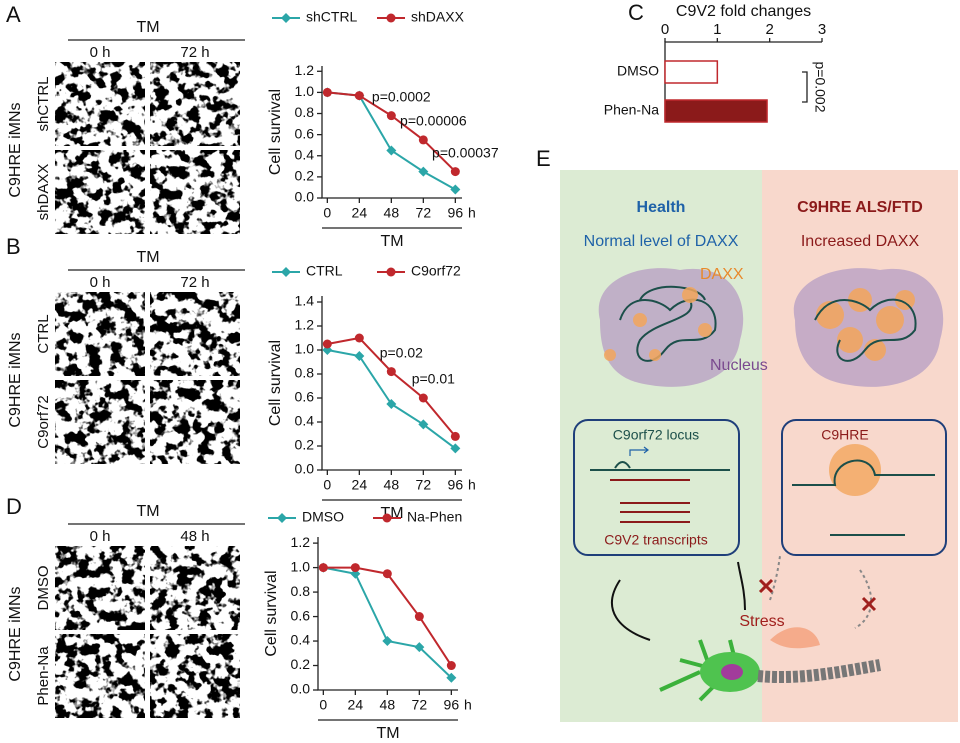 The width and height of the screenshot is (960, 743). Describe the element at coordinates (301, 640) in the screenshot. I see `y-tick-label: 0.4` at that location.